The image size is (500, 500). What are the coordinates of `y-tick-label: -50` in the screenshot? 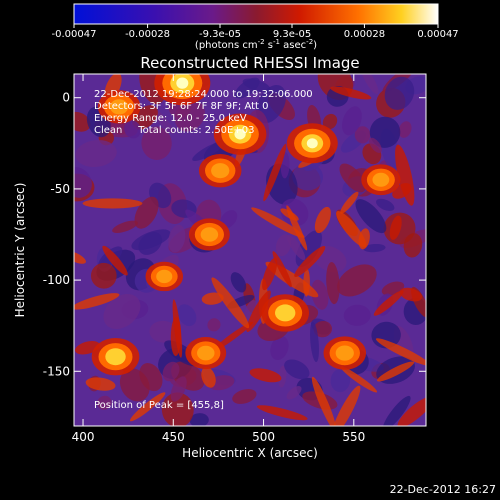 It's located at (60, 189).